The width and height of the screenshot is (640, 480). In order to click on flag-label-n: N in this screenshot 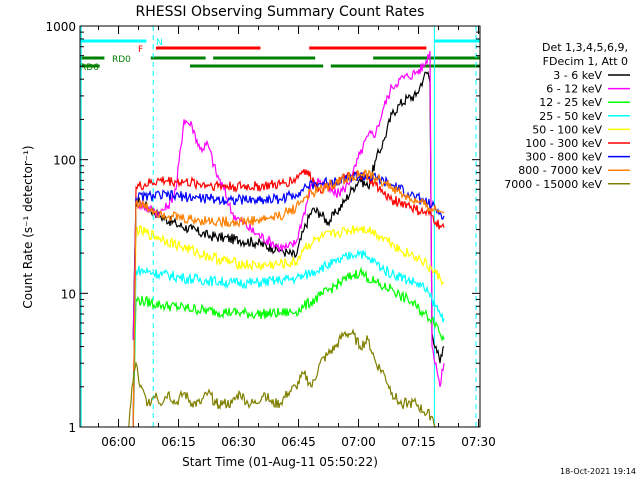, I will do `click(159, 43)`.